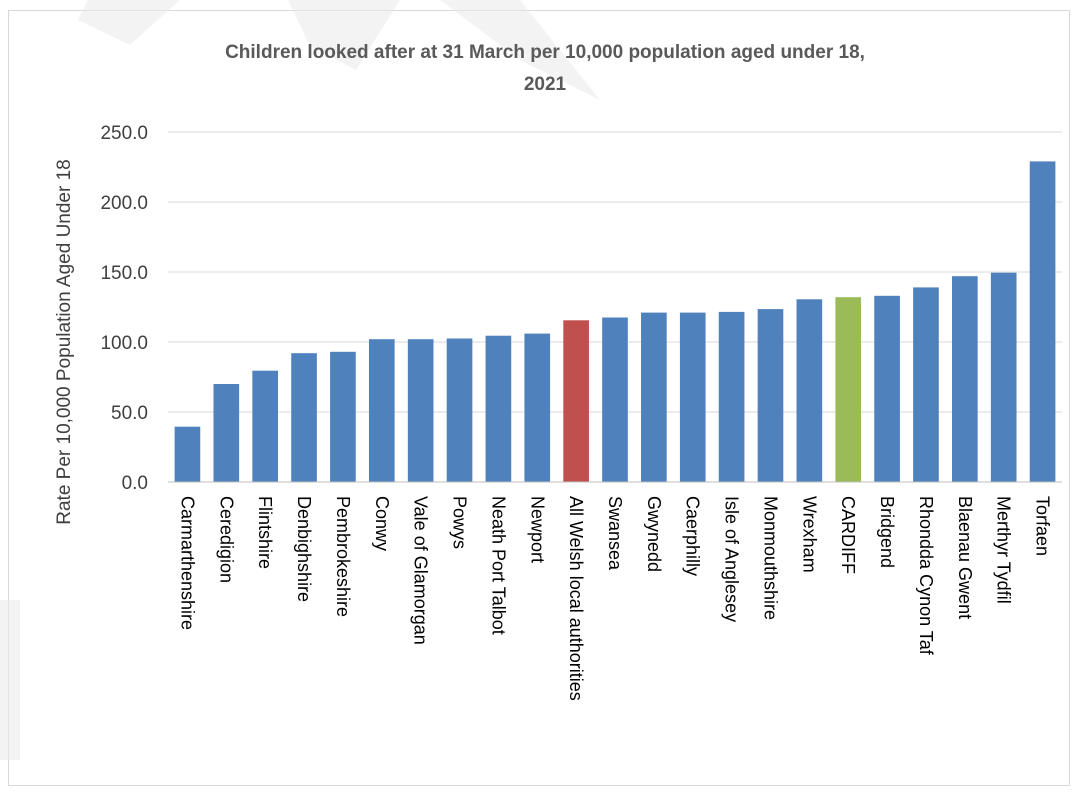  I want to click on bar-ceredigion, so click(226, 433).